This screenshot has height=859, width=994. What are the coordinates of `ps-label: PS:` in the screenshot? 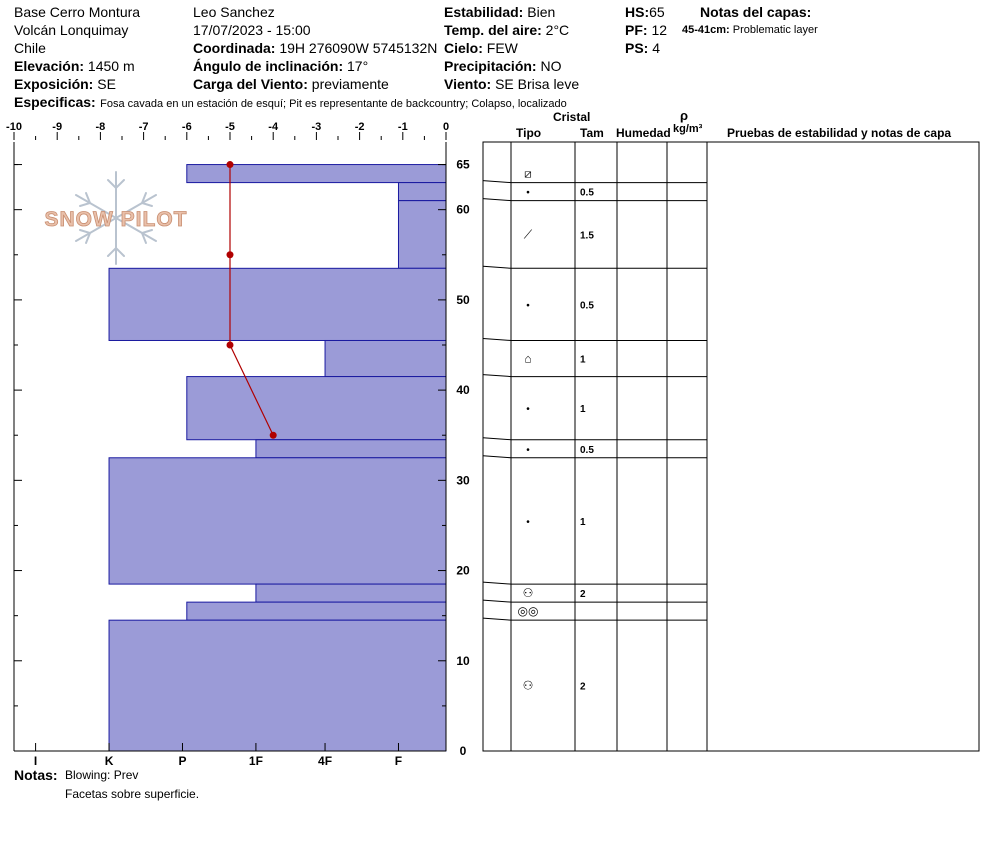 It's located at (637, 48).